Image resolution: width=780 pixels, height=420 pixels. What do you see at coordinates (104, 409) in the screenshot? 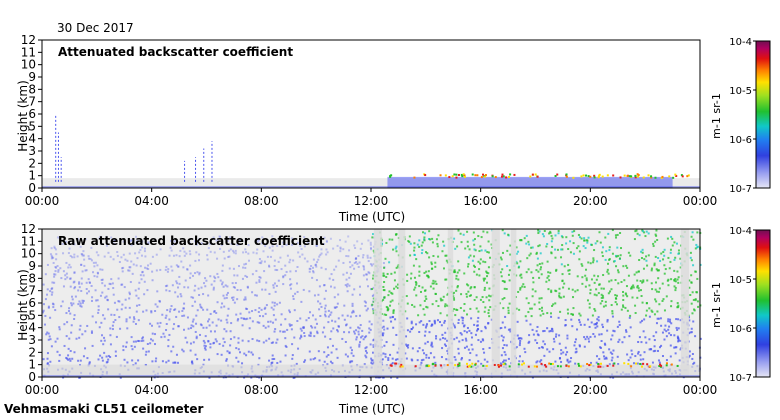
I see `instrument-label: Vehmasmaki CL51 ceilometer` at bounding box center [104, 409].